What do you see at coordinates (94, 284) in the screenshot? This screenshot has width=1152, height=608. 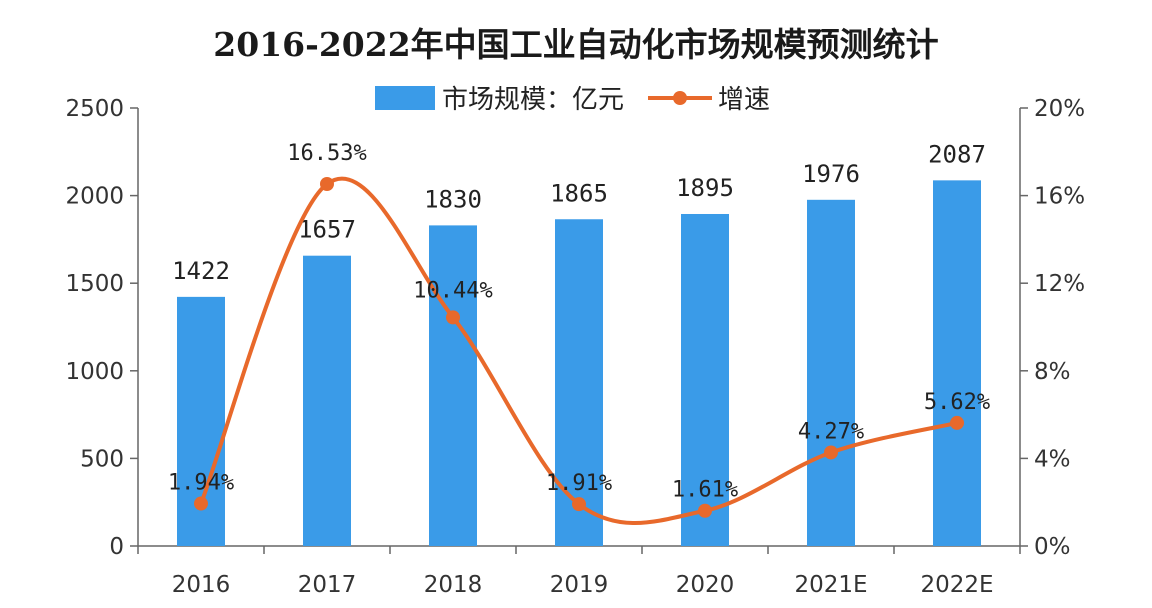 I see `y-left-tick-label: 1500` at bounding box center [94, 284].